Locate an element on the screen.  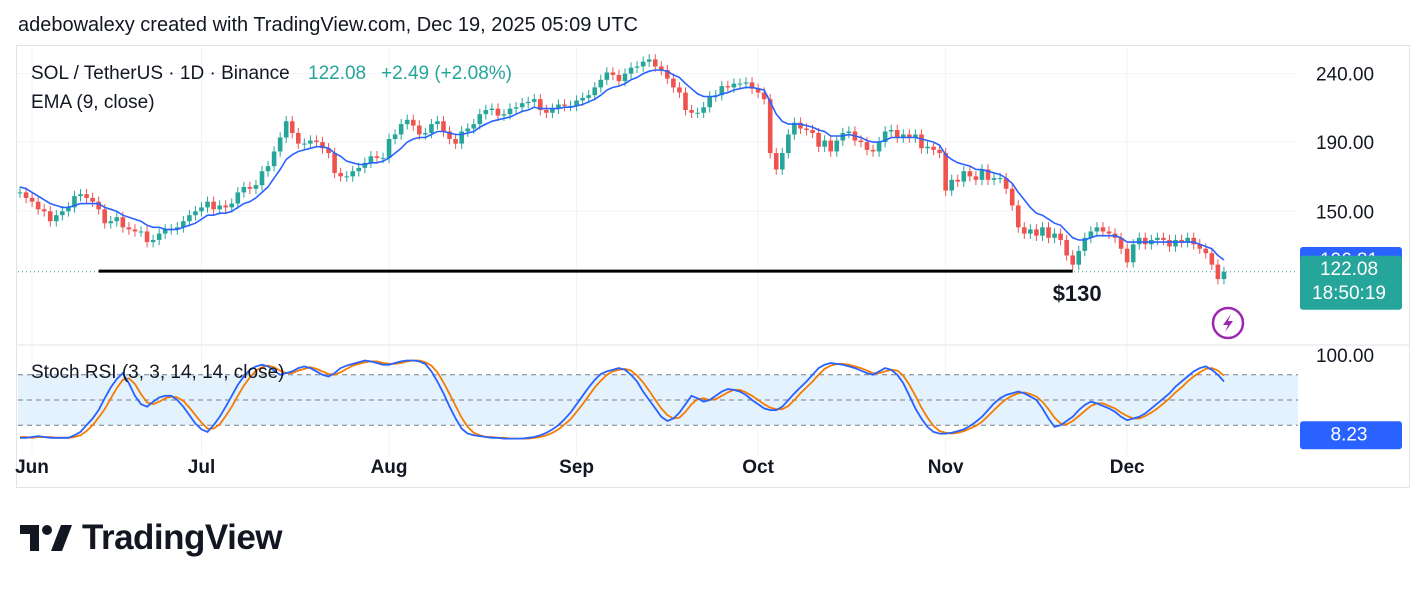
stoch-y-tick-label: 100.00 is located at coordinates (1345, 356).